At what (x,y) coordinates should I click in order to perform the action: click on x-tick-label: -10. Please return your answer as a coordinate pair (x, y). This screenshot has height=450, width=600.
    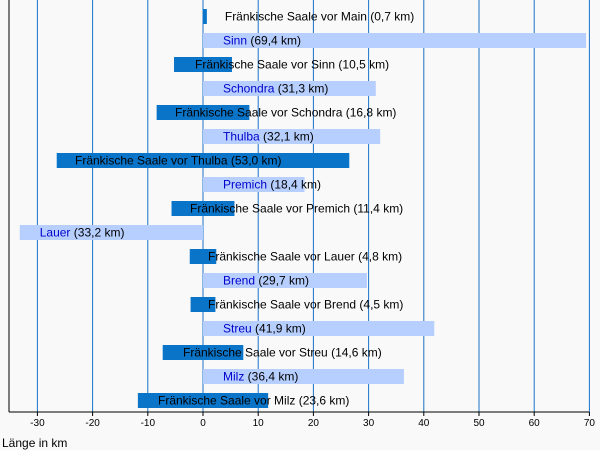
    Looking at the image, I should click on (148, 423).